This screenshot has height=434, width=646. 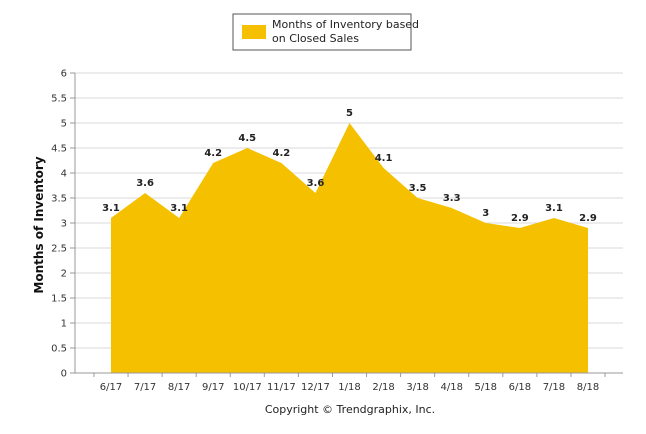 What do you see at coordinates (59, 99) in the screenshot?
I see `y-tick-label: 5.5` at bounding box center [59, 99].